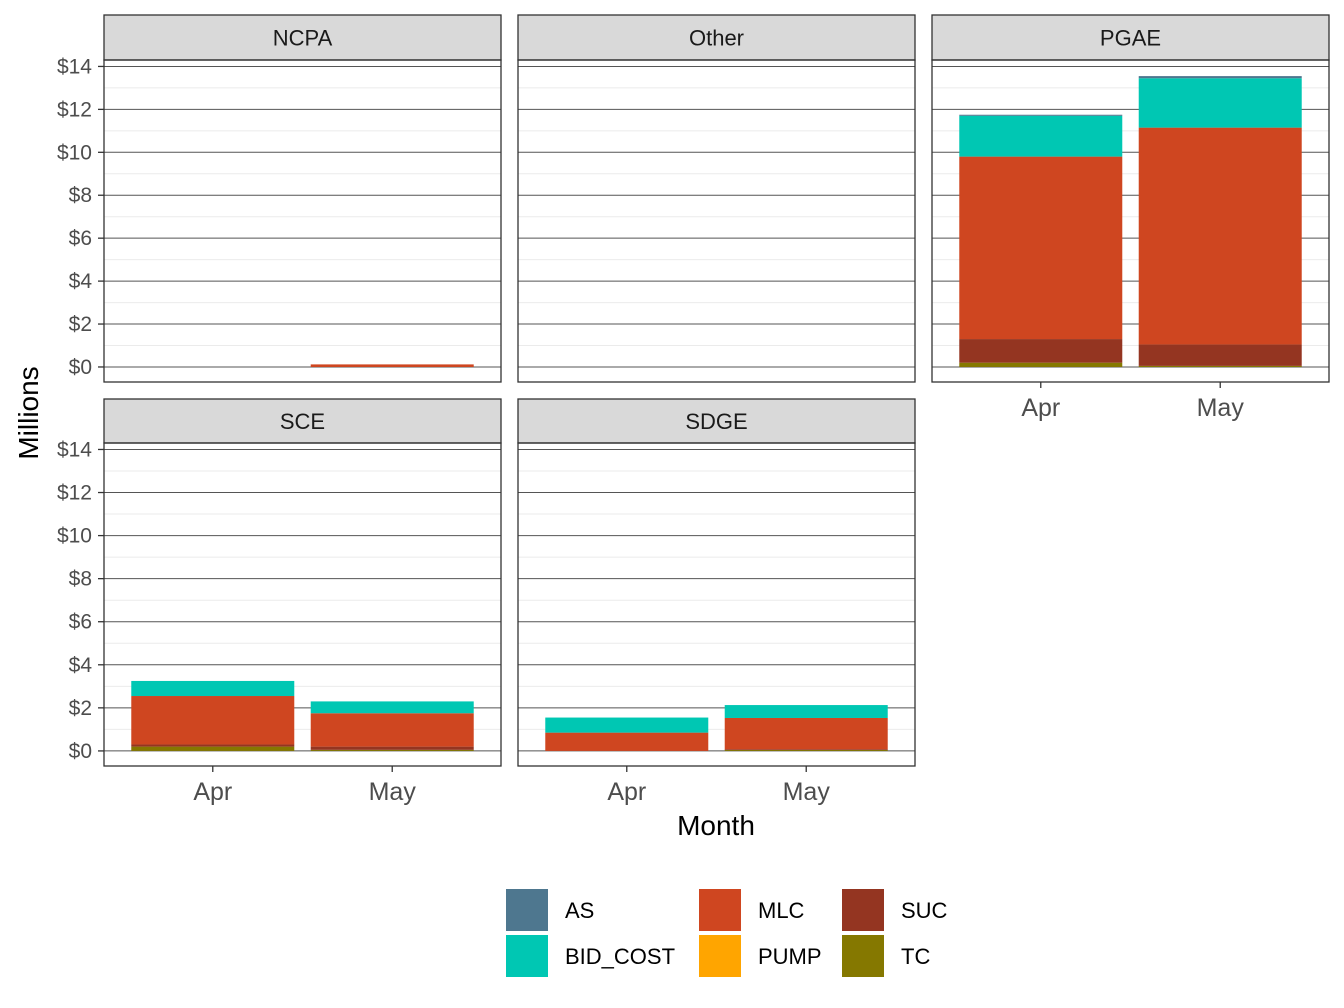 The height and width of the screenshot is (1008, 1344). Describe the element at coordinates (302, 221) in the screenshot. I see `panel-border-ncpa` at that location.